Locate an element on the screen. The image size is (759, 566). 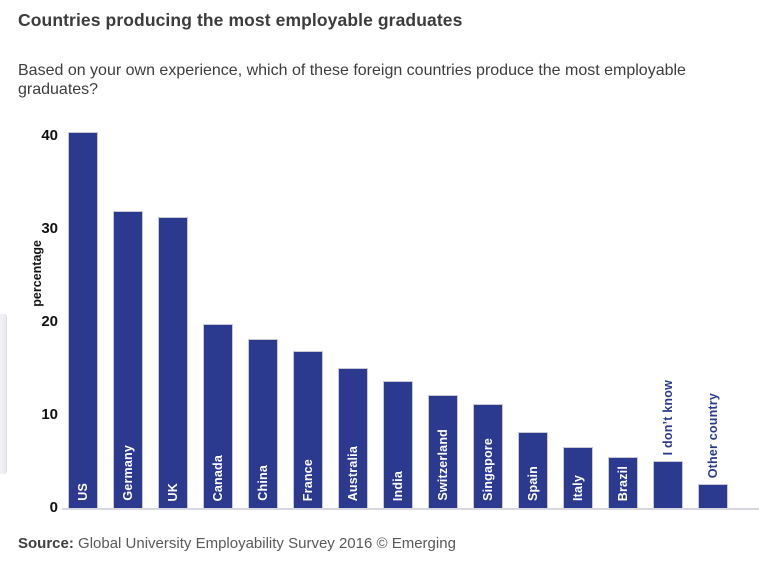
bar-label-germany: Germany is located at coordinates (128, 473).